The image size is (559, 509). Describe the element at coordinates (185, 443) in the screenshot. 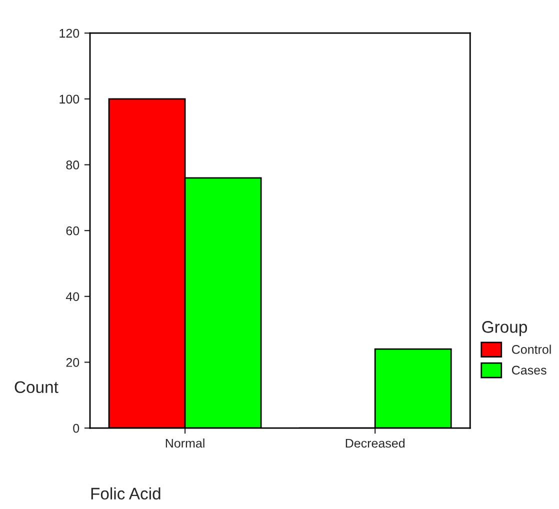

I see `x-tick-label: Normal` at that location.